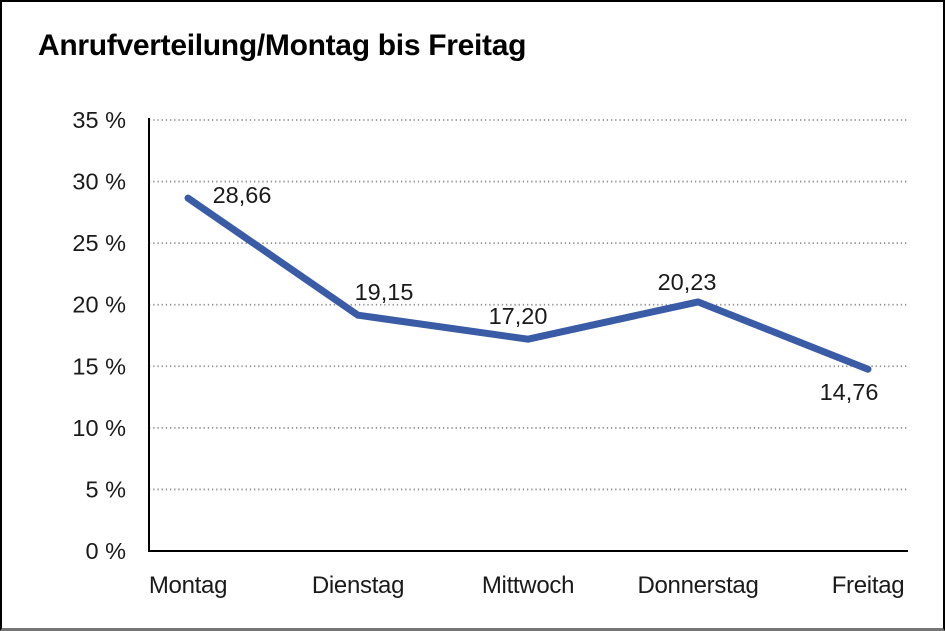  Describe the element at coordinates (106, 551) in the screenshot. I see `y-tick-label: 0 %` at that location.